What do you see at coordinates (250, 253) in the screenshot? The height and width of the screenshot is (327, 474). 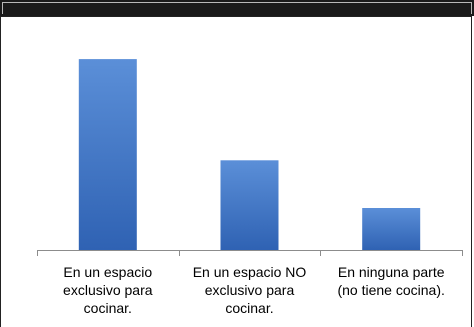 I see `x-axis-ticks` at bounding box center [250, 253].